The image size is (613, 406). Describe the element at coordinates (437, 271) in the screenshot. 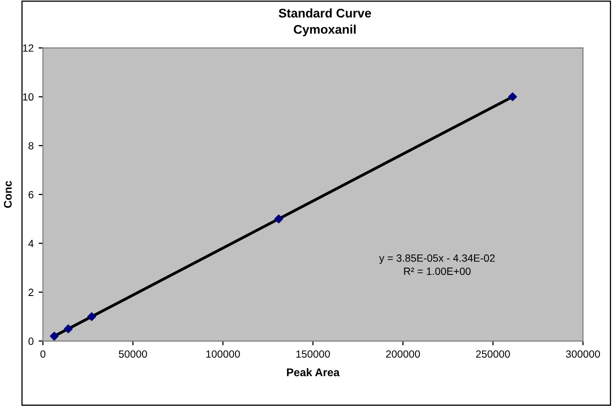

I see `annotation: R² = 1.00E+00` at that location.